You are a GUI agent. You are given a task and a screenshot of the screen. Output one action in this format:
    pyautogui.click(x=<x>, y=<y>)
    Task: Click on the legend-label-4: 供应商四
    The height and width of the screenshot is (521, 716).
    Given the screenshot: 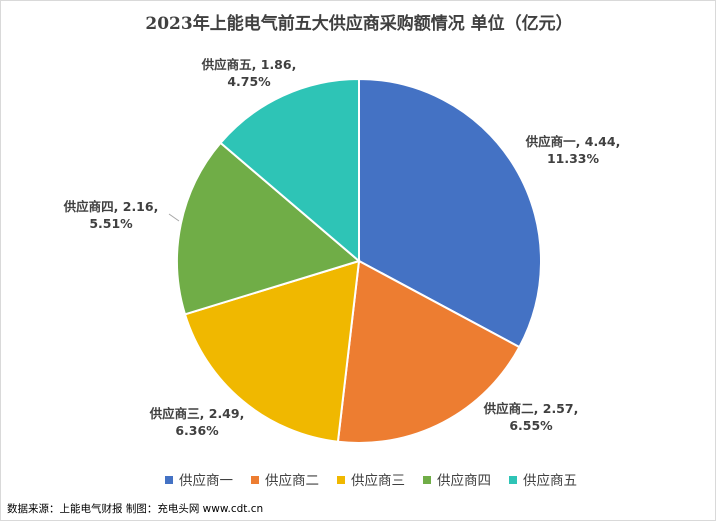 What is the action you would take?
    pyautogui.click(x=464, y=480)
    